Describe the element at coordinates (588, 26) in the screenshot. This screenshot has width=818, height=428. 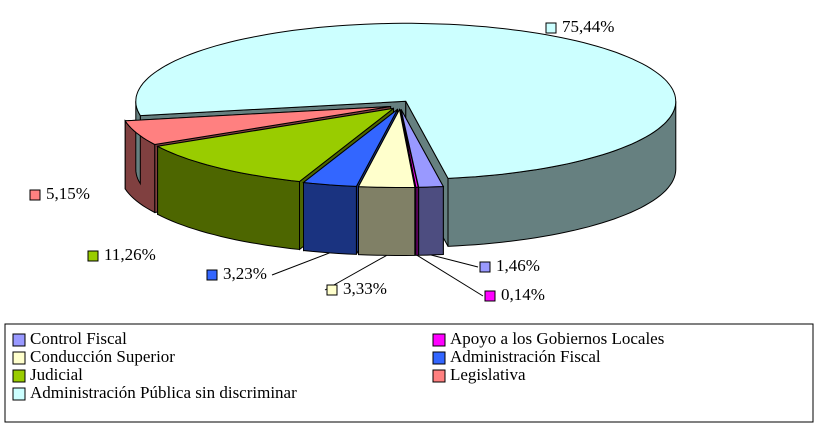
I see `data-label: 75,44%` at that location.